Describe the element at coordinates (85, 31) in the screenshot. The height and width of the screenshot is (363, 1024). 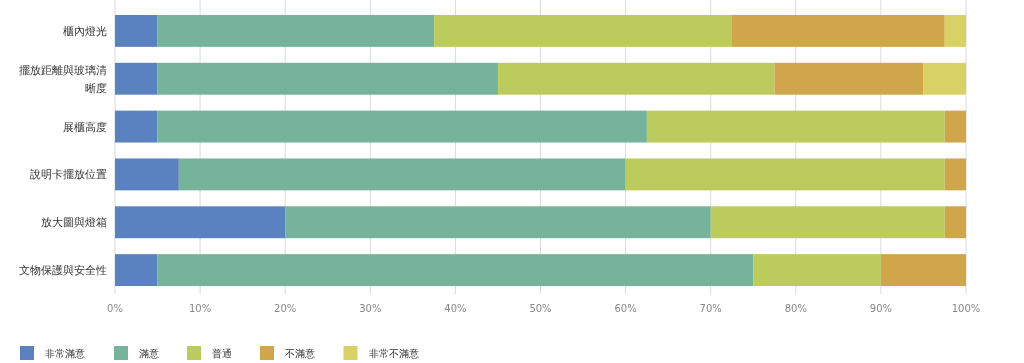
I see `y-tick-label: 櫃內燈光` at that location.